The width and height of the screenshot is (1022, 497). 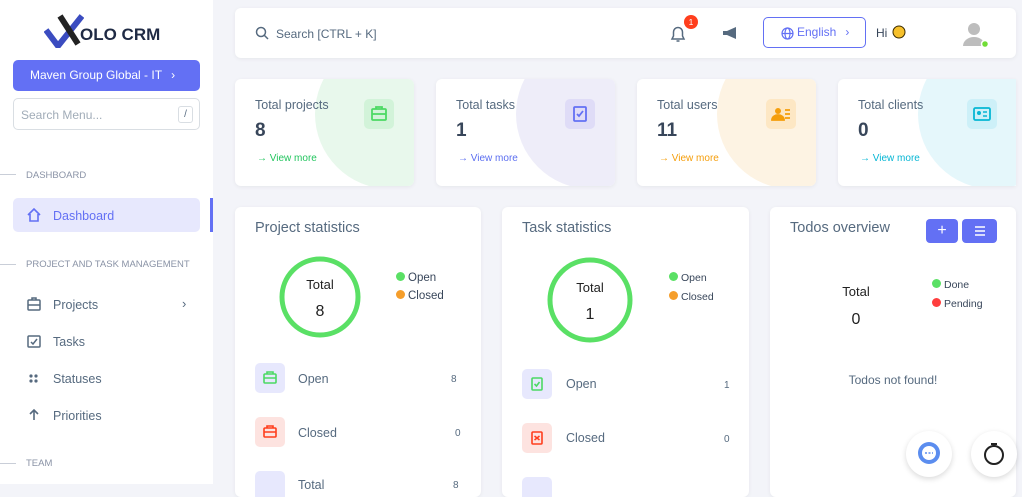 I want to click on workspace-name: Maven Group Global - IT, so click(x=96, y=75).